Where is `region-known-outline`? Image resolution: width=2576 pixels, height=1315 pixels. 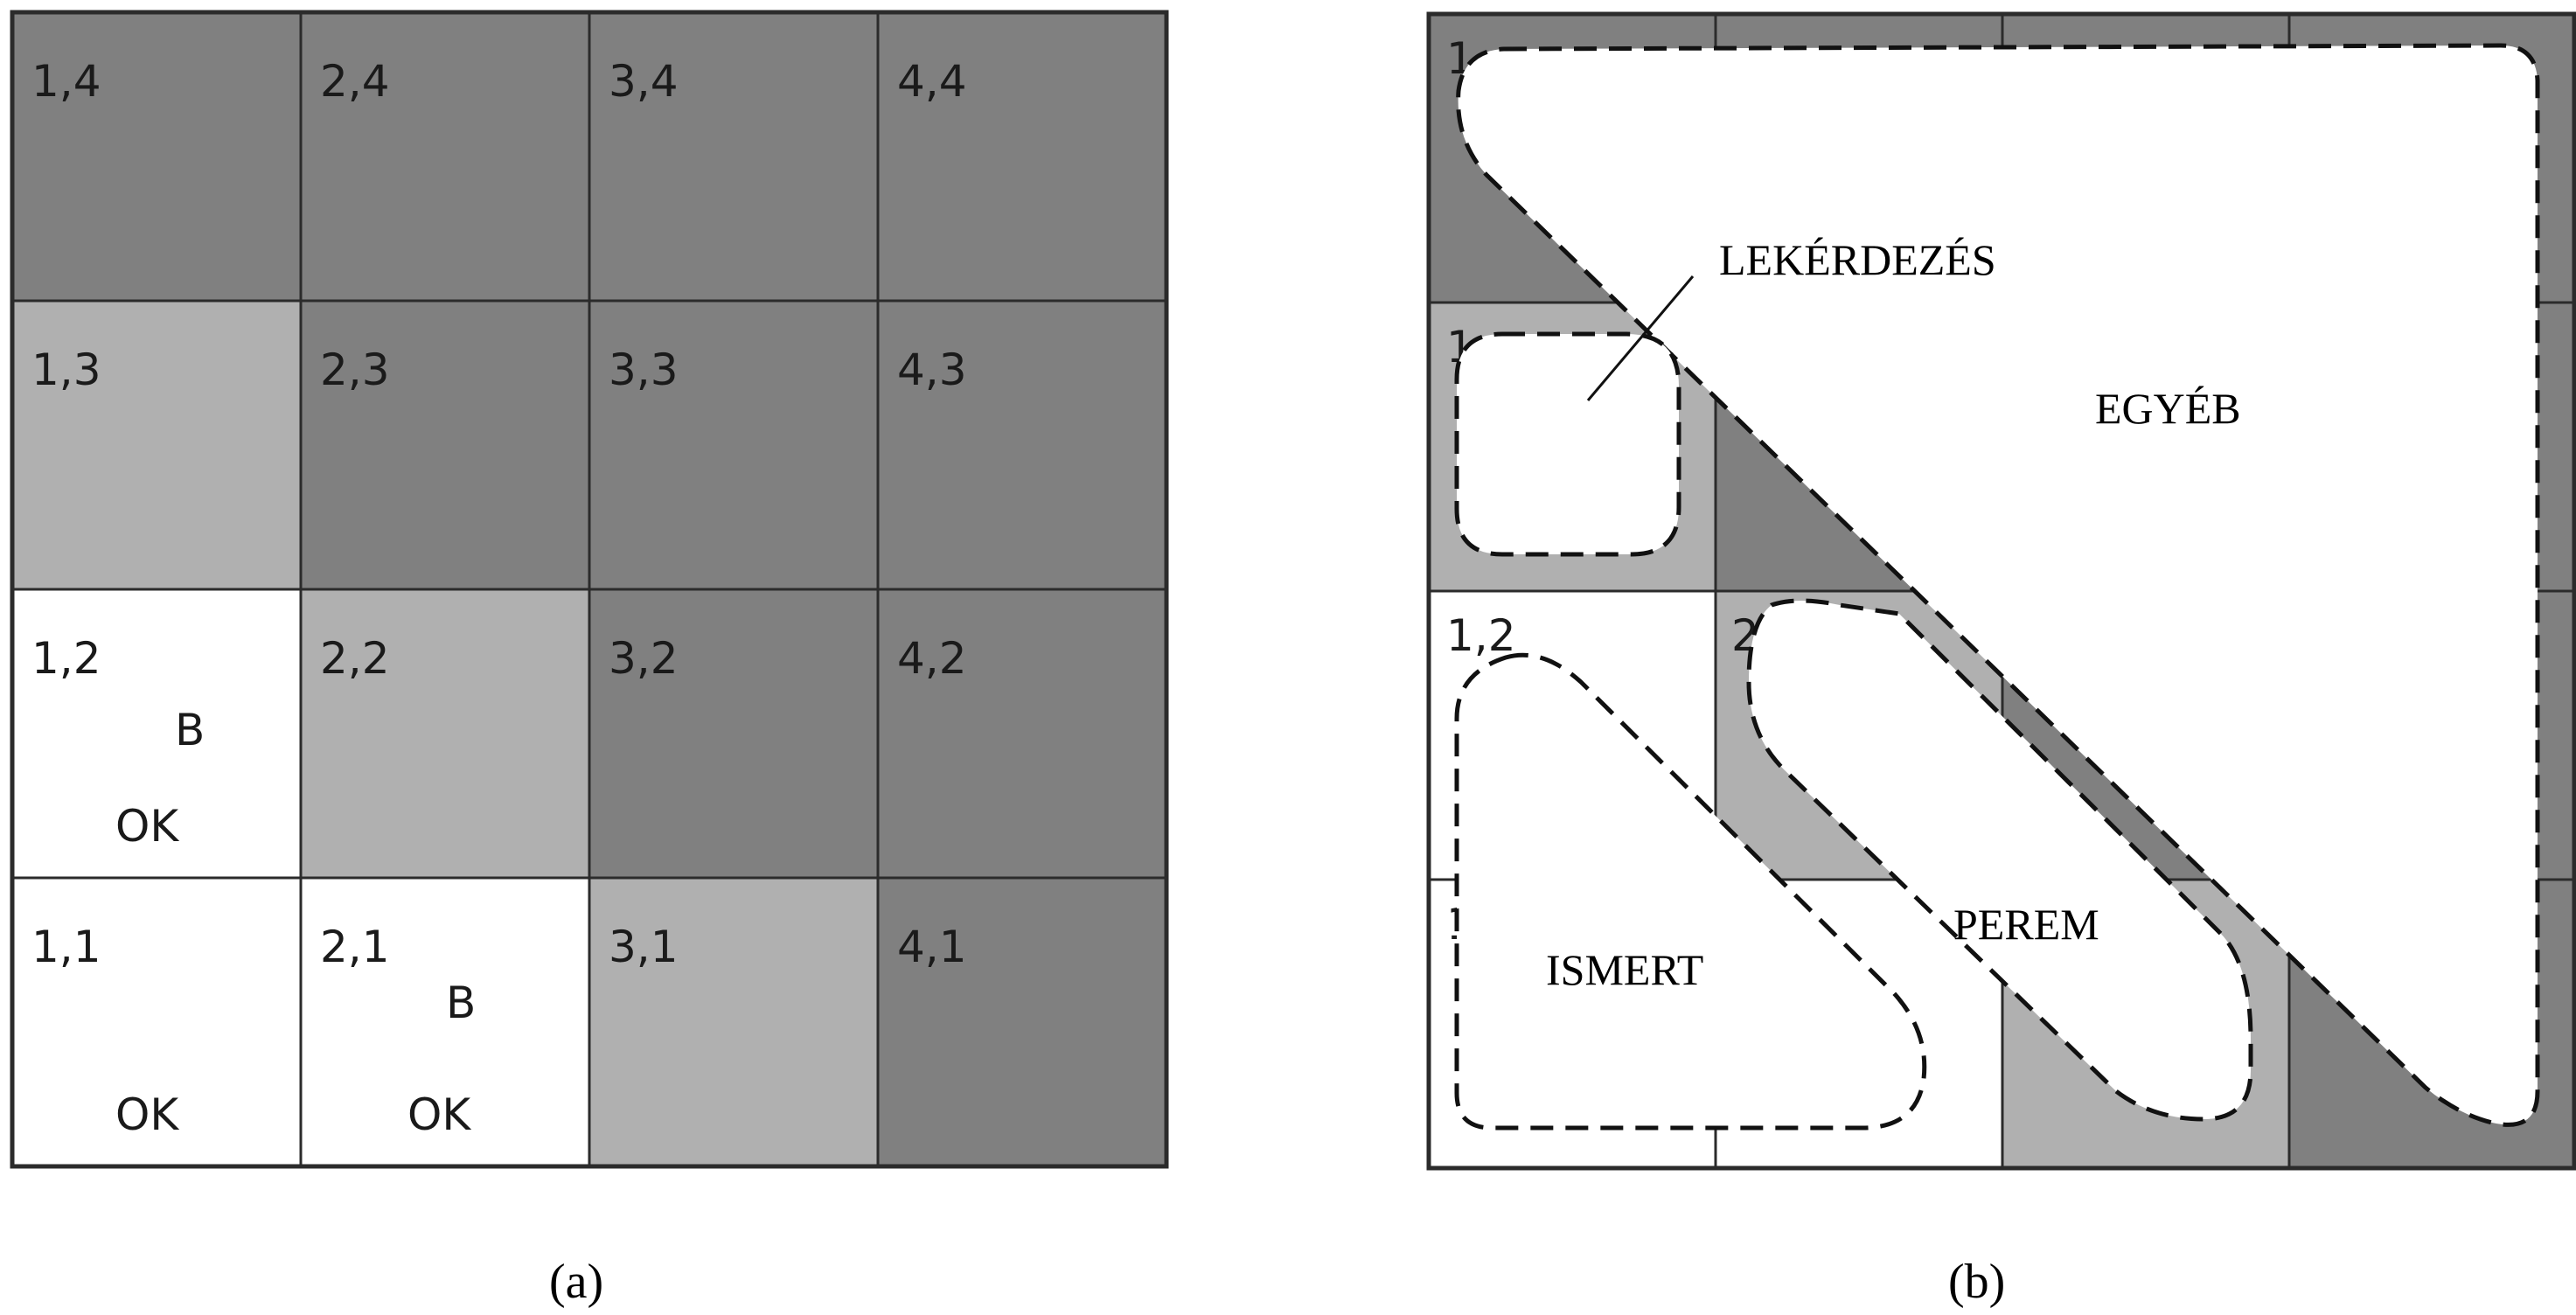 region-known-outline is located at coordinates (1690, 891).